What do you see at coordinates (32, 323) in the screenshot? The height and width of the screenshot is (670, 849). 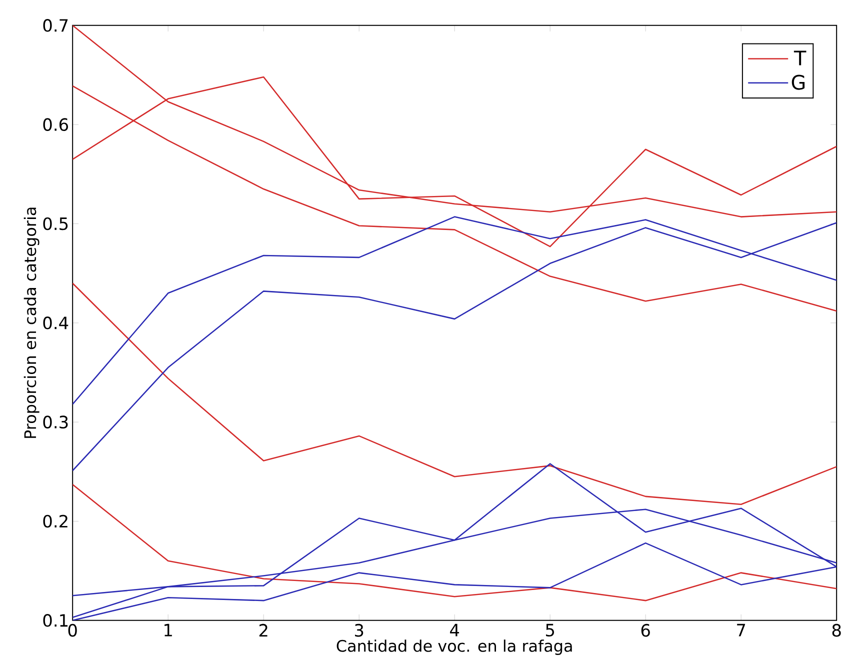 I see `y-axis-title: Proporcion en cada categoria` at bounding box center [32, 323].